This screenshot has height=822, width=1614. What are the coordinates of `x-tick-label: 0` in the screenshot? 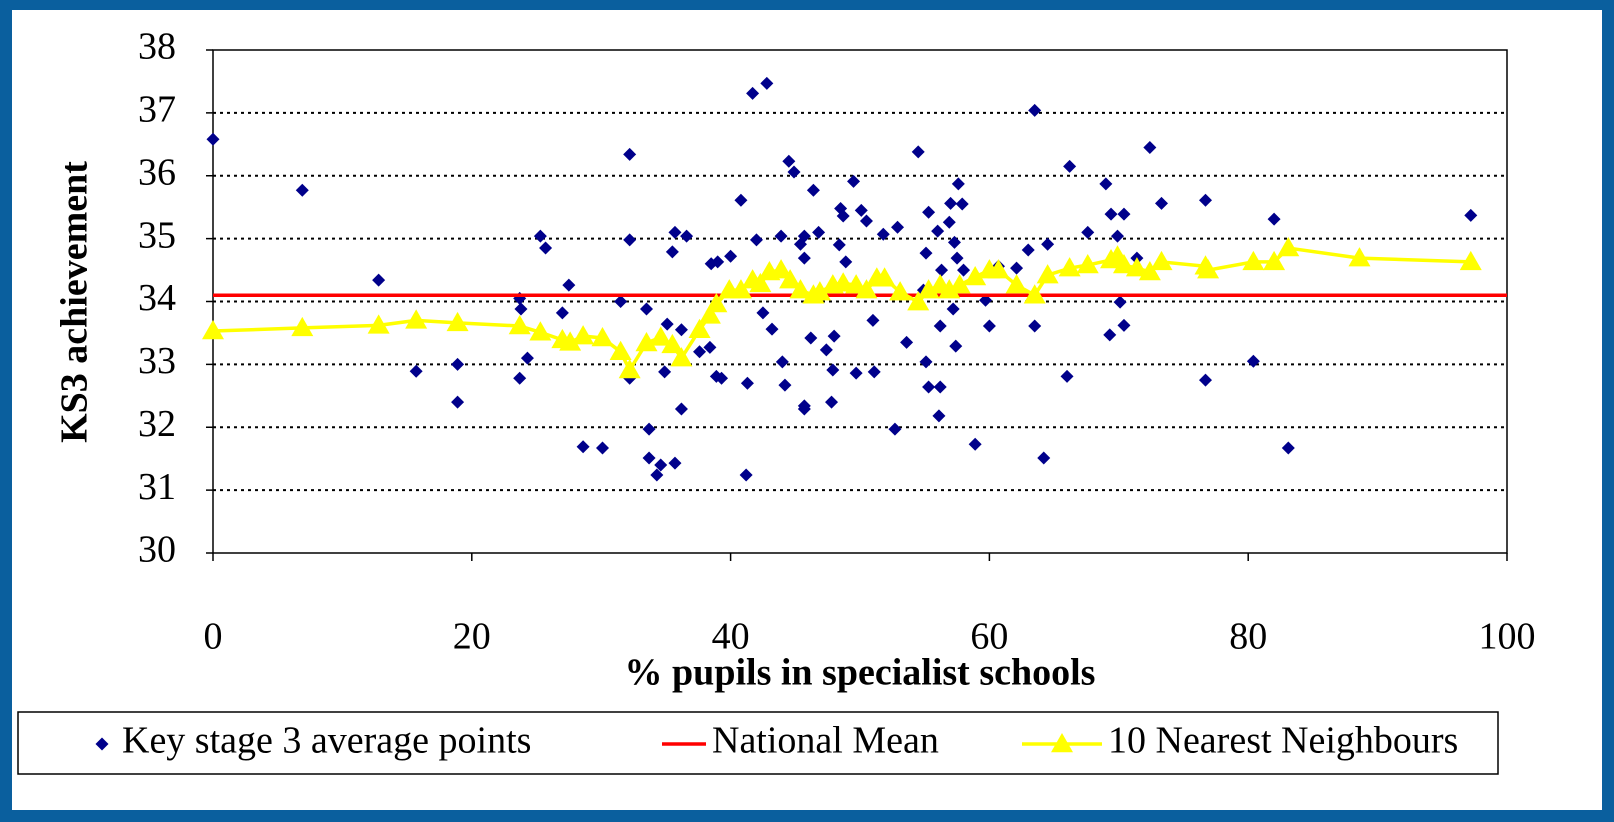 It's located at (213, 637).